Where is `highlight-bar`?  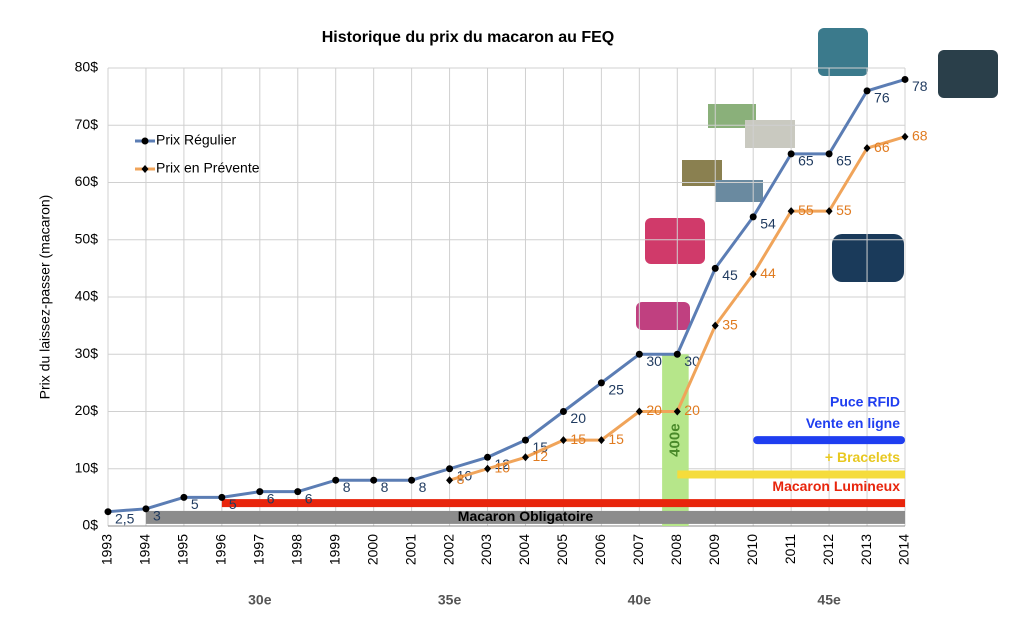 highlight-bar is located at coordinates (675, 440).